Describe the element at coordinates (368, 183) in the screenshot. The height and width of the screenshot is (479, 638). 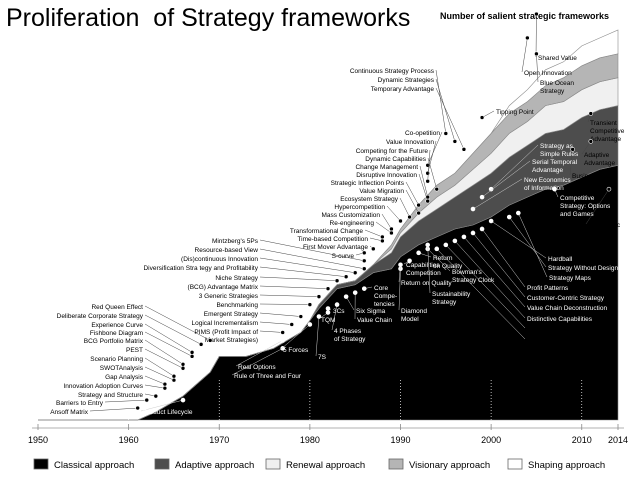
I see `annotation-label: Strategic Inflection Points` at that location.